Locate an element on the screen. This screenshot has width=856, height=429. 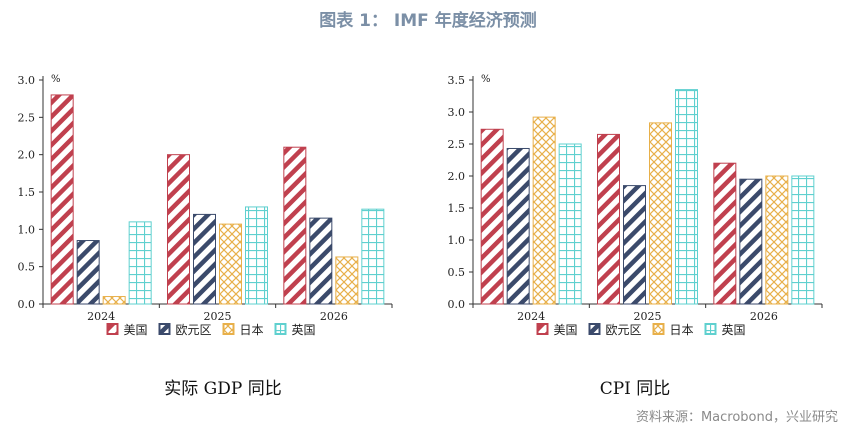
y-tick-label: 3.5 is located at coordinates (457, 80).